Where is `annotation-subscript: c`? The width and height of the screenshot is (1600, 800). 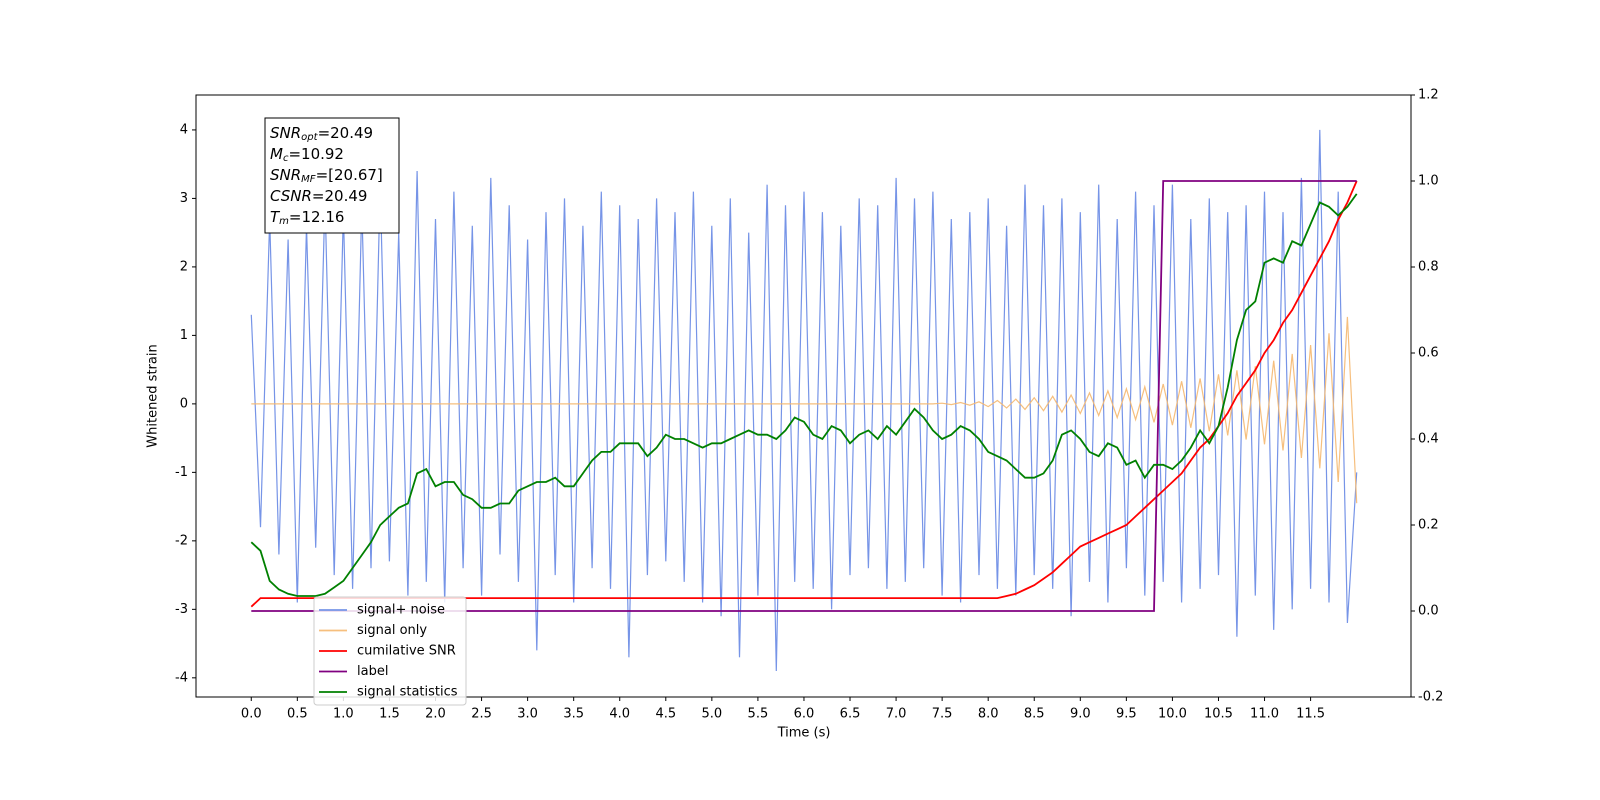 annotation-subscript: c is located at coordinates (286, 158).